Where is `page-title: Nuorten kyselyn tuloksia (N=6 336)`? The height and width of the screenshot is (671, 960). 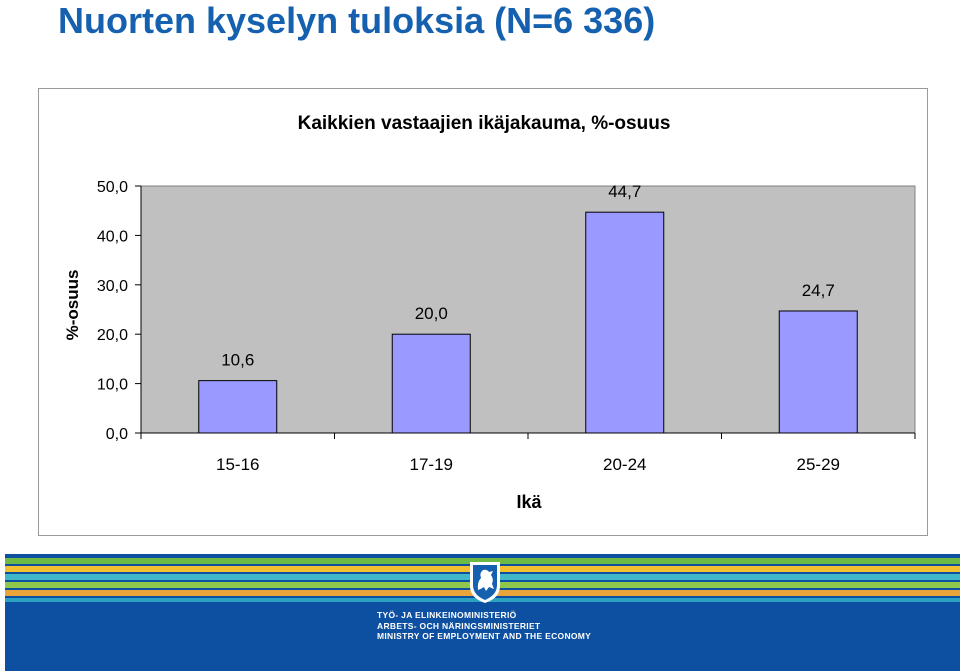
page-title: Nuorten kyselyn tuloksia (N=6 336) is located at coordinates (357, 20).